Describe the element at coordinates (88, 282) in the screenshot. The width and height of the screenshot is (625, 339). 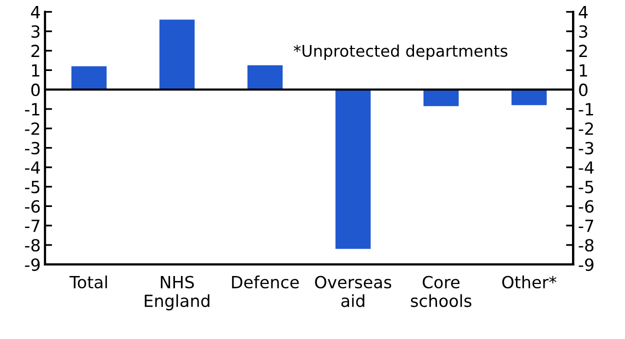
I see `x-tick-label: Total` at that location.